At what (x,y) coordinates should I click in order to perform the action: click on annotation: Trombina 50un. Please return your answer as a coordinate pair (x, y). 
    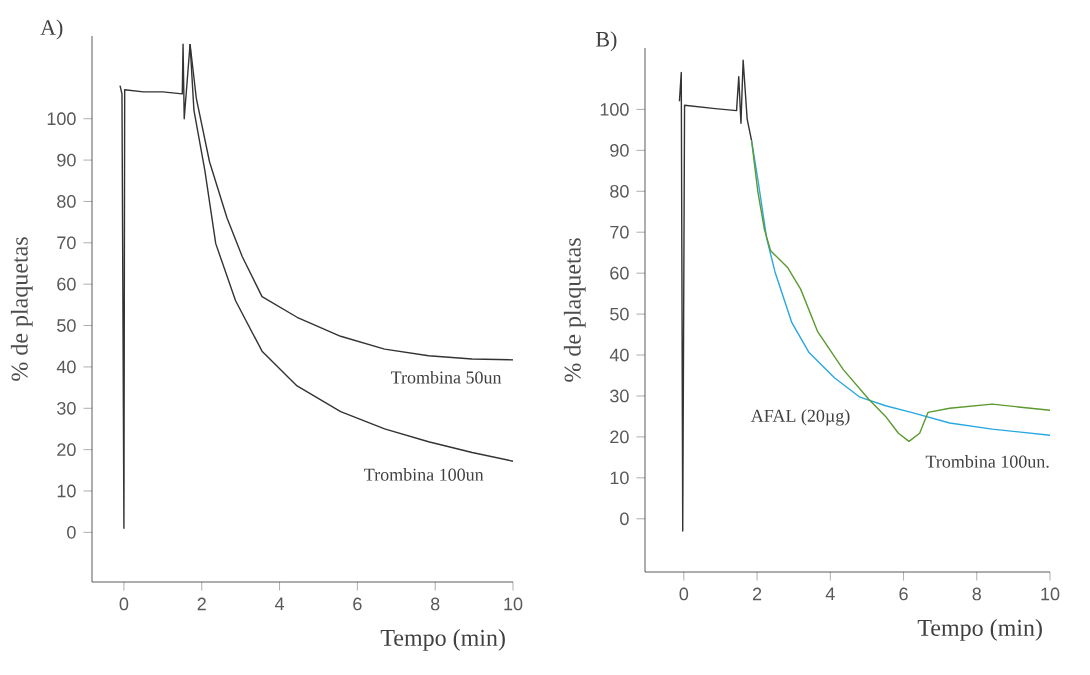
    Looking at the image, I should click on (446, 377).